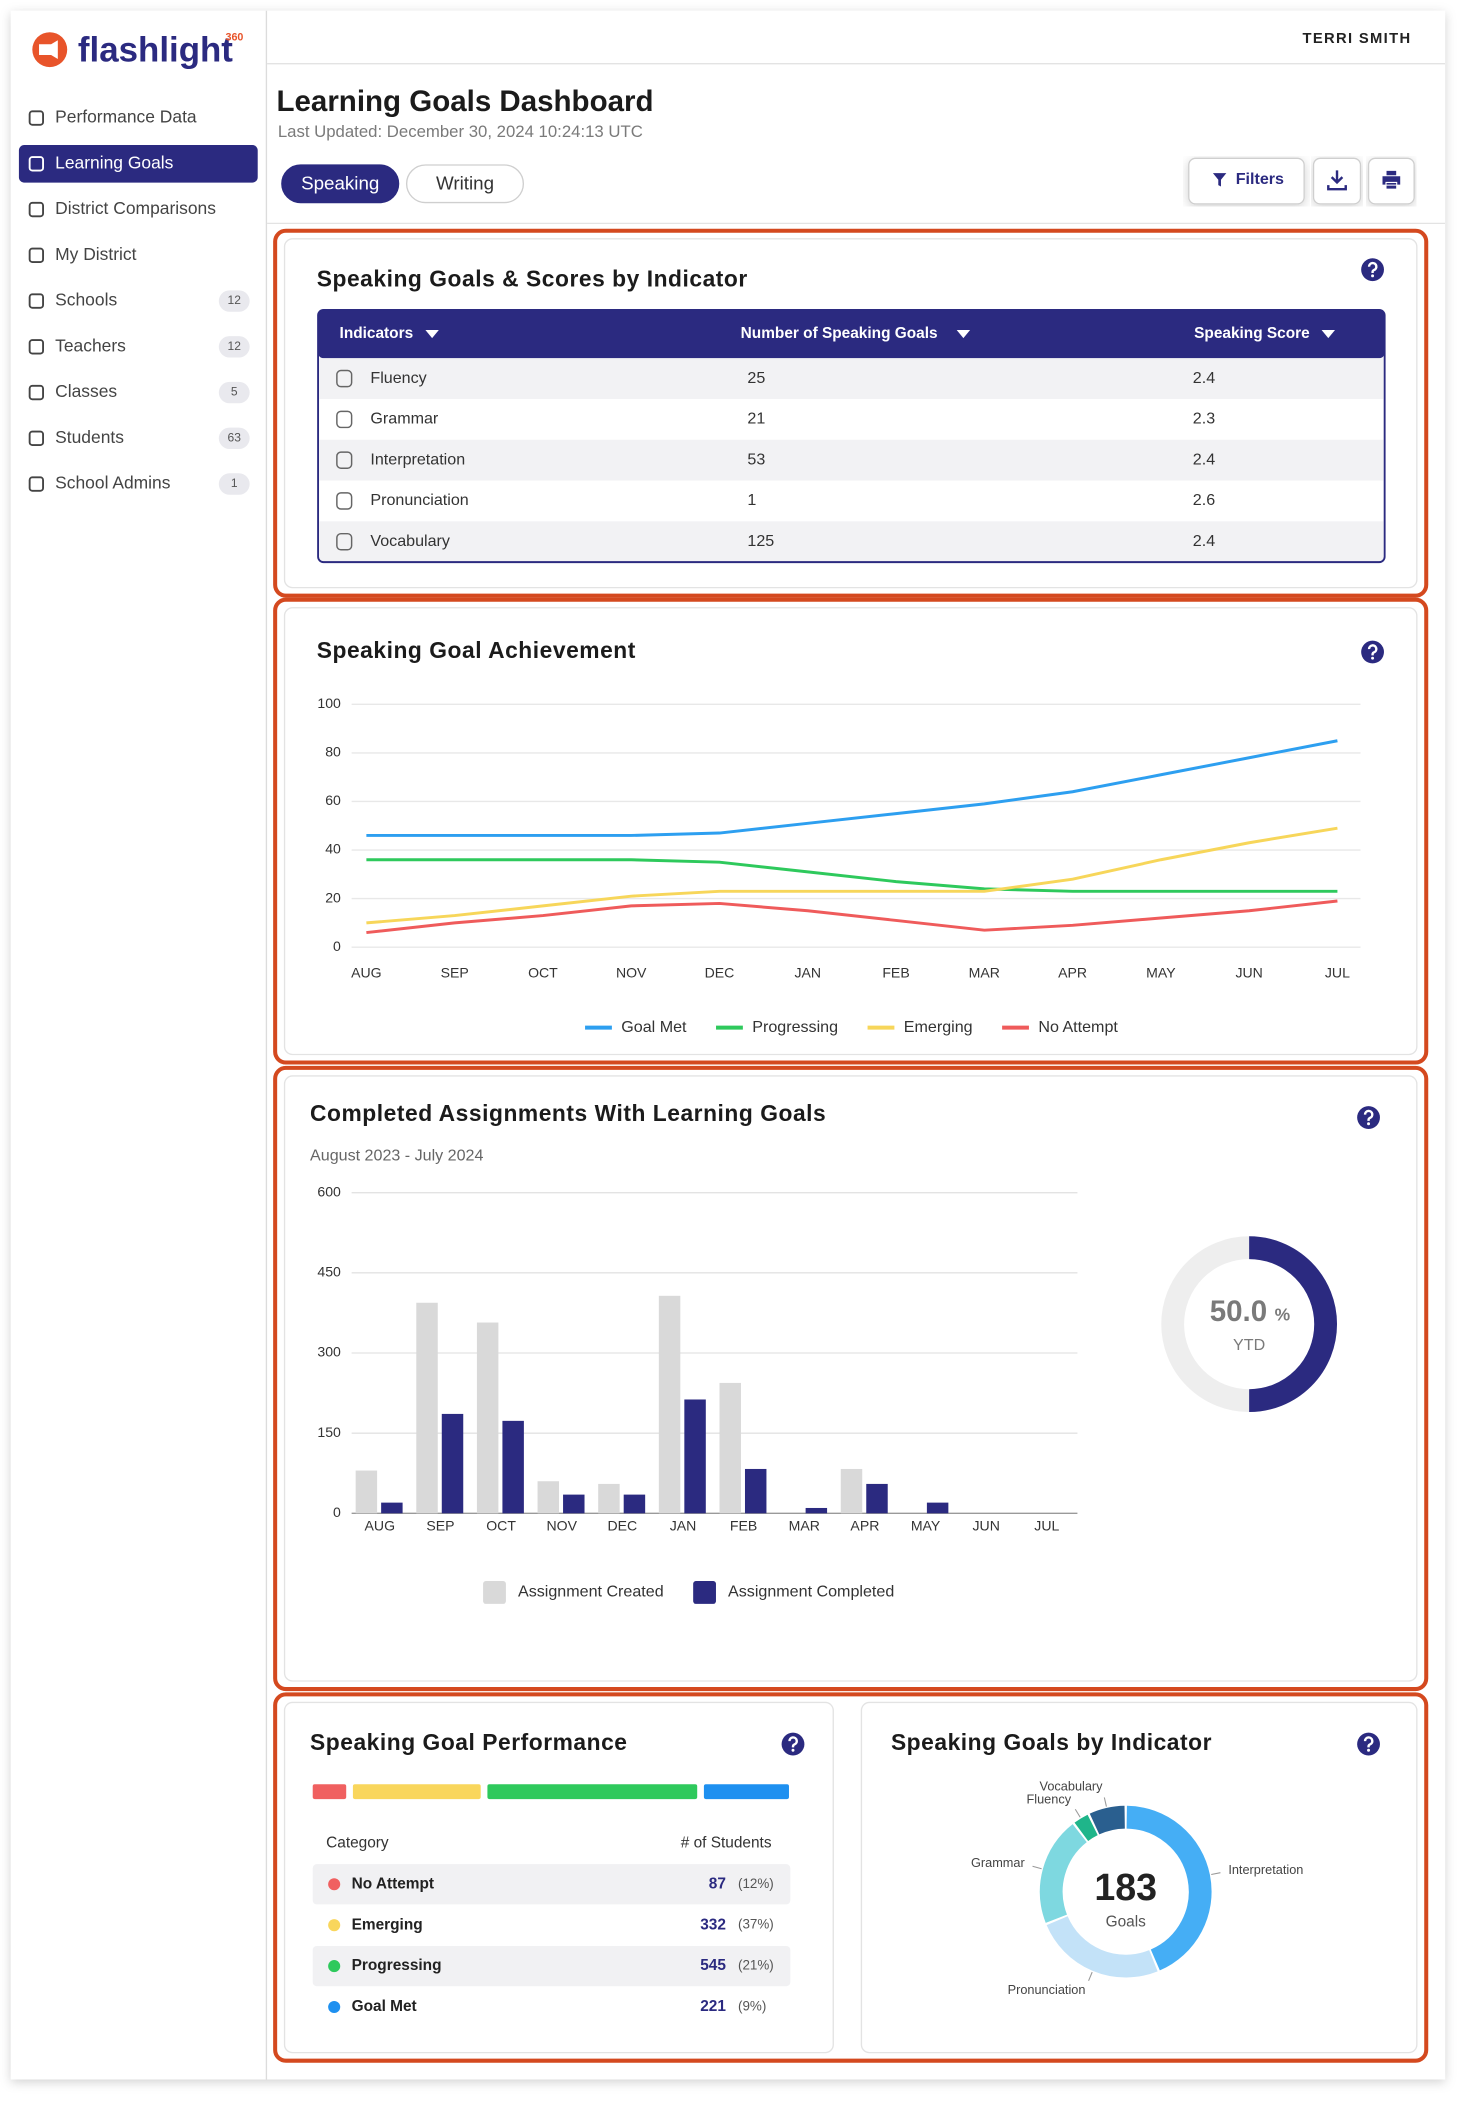 This screenshot has height=2113, width=1476. What do you see at coordinates (713, 2006) in the screenshot?
I see `student-count: 221` at bounding box center [713, 2006].